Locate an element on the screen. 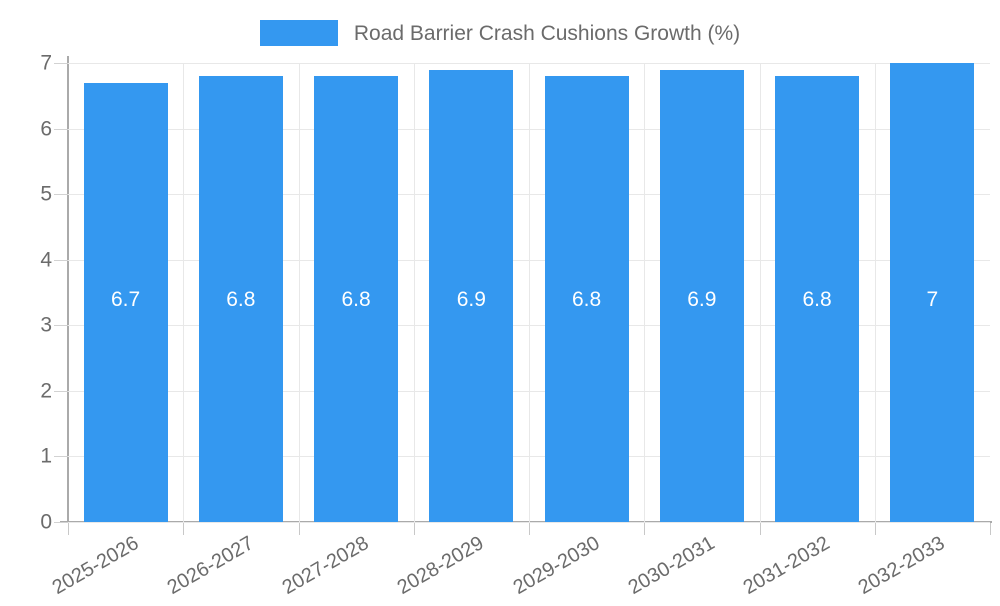 The height and width of the screenshot is (606, 1000). chart-legend: Road Barrier Crash Cushions Growth (%) is located at coordinates (500, 33).